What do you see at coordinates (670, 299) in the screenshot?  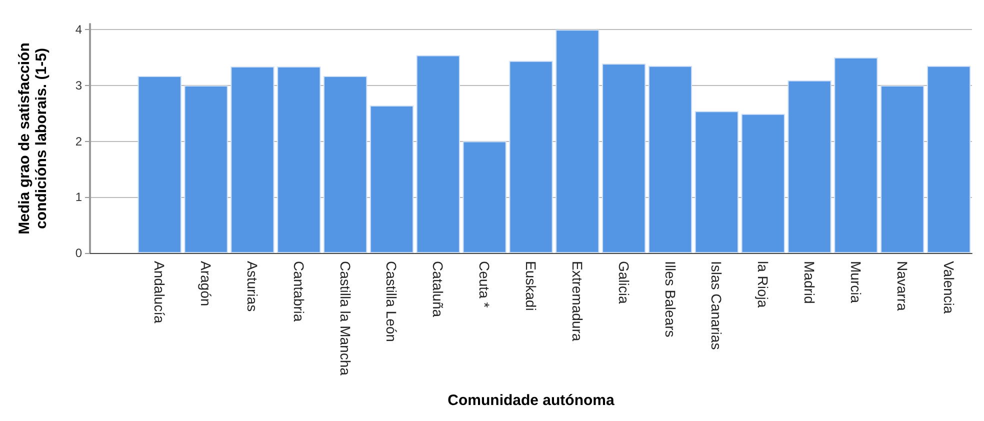 I see `x-tick-label: Illes Balears` at bounding box center [670, 299].